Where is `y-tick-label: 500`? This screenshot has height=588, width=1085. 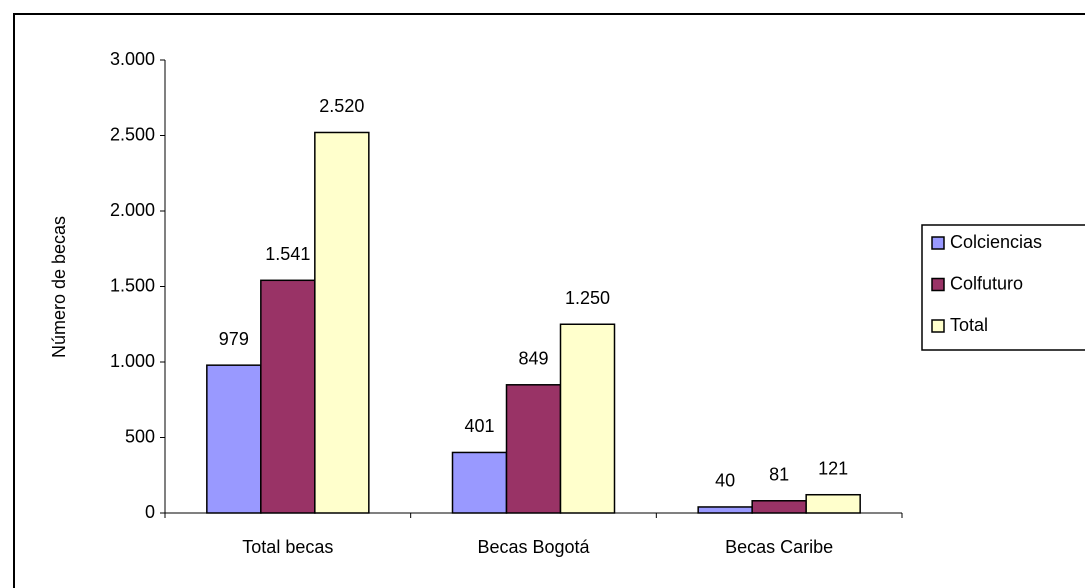 y-tick-label: 500 is located at coordinates (140, 436).